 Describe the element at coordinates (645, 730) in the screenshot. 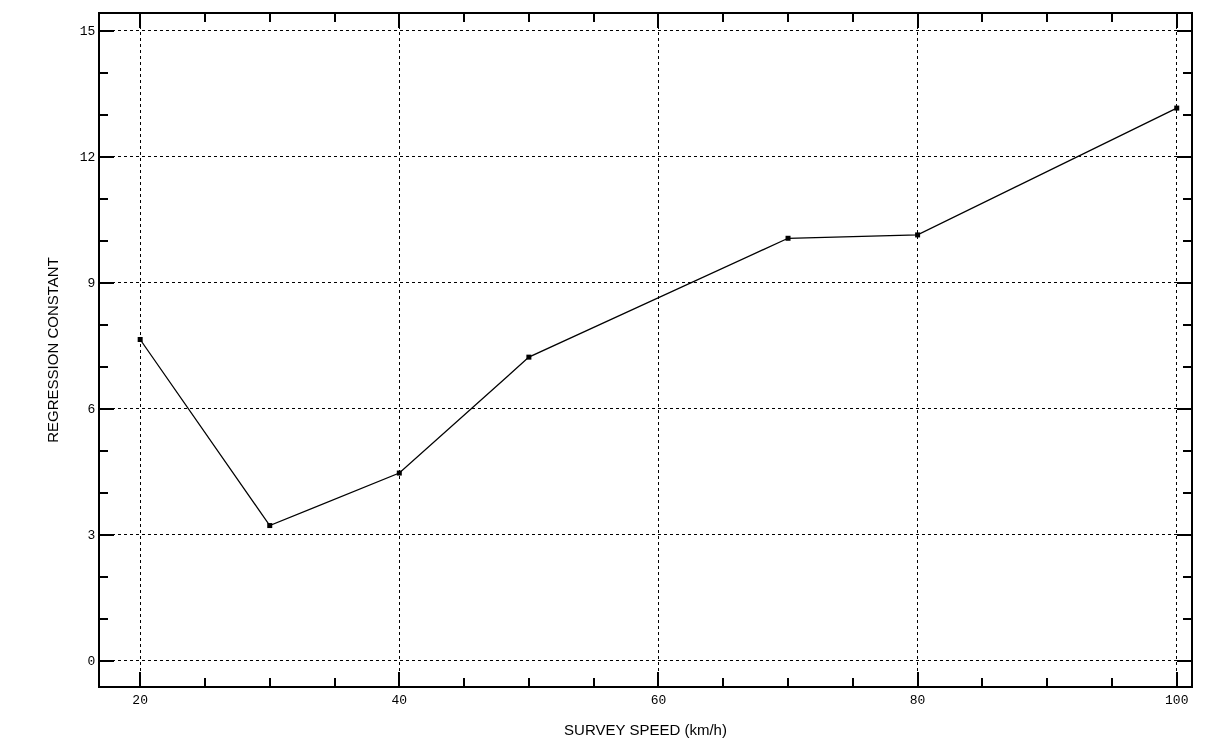

I see `x-axis-title: SURVEY SPEED (km/h)` at that location.